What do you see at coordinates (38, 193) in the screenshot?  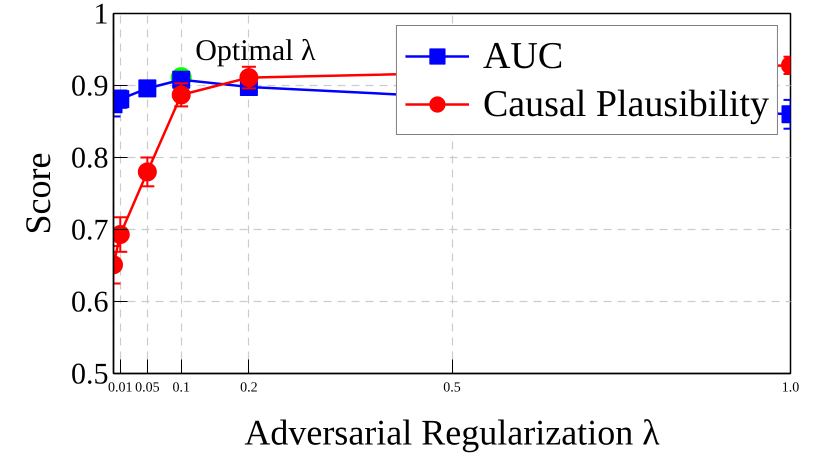 I see `y-axis-title: Score` at bounding box center [38, 193].